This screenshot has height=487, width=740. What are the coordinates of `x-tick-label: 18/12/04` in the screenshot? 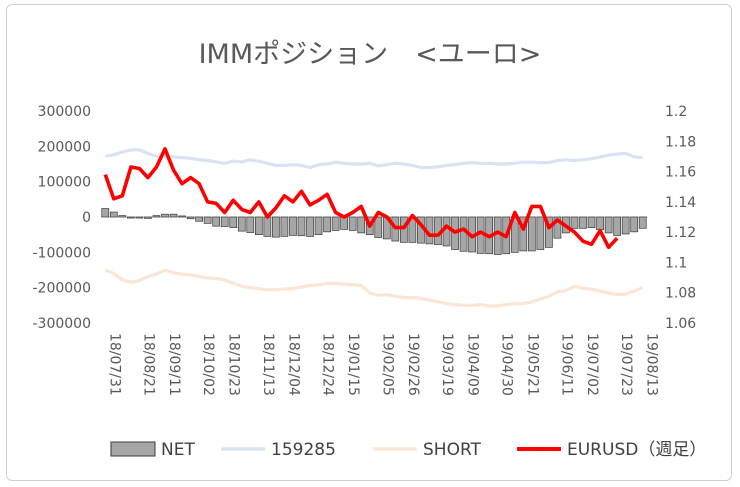 It's located at (293, 364).